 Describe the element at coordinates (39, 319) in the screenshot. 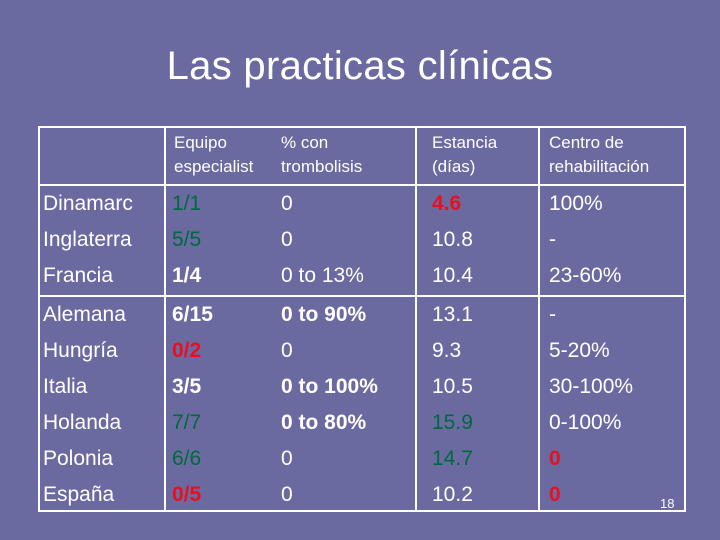

I see `table-border-left` at that location.